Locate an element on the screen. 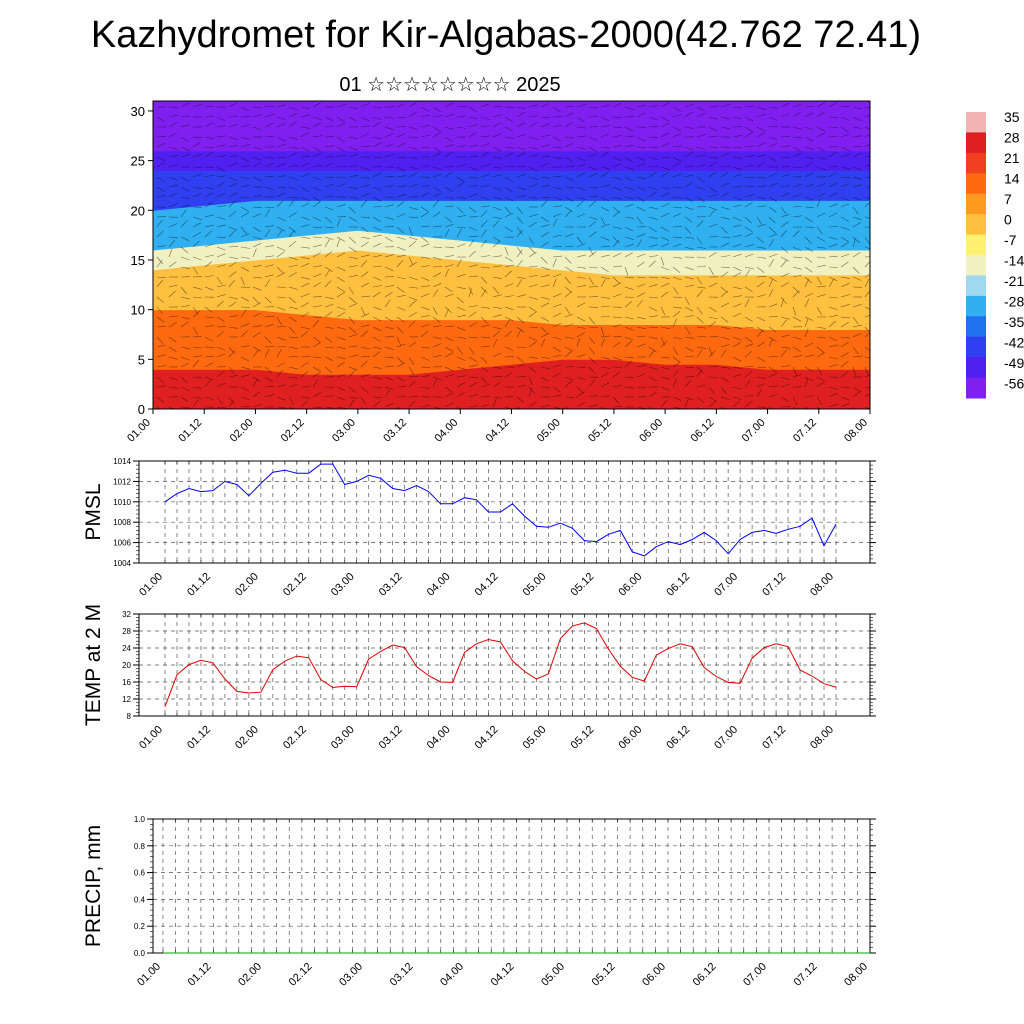  y-tick-label: 20 is located at coordinates (138, 210).